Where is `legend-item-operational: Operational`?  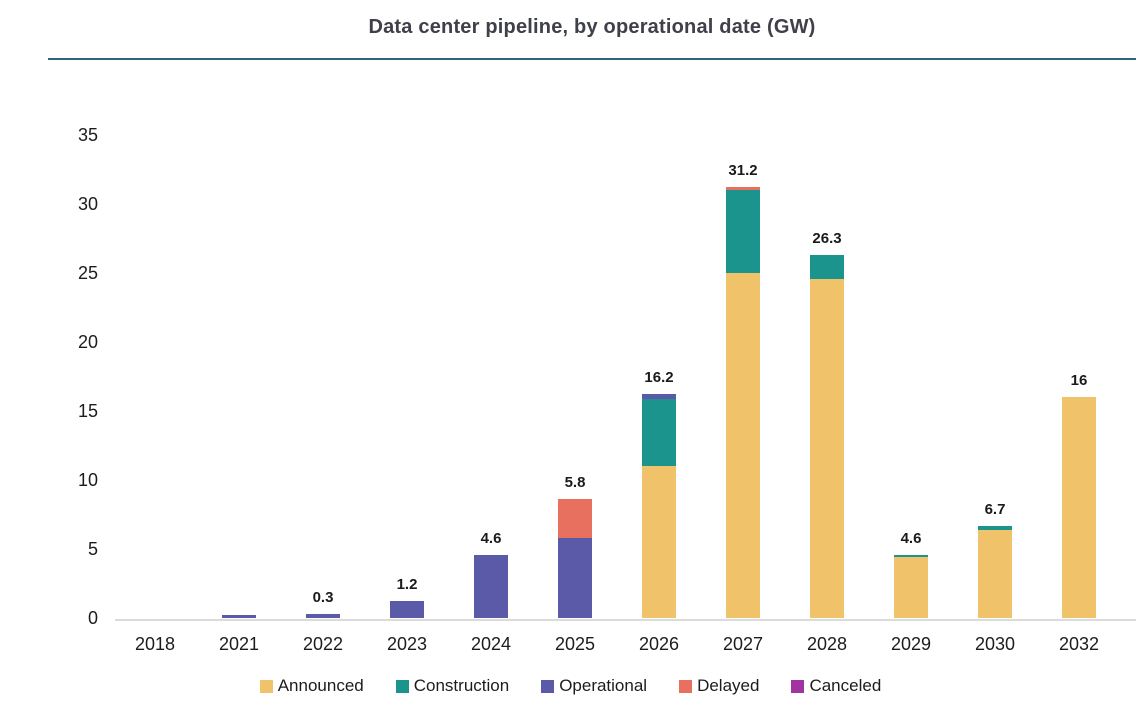 legend-item-operational: Operational is located at coordinates (594, 686).